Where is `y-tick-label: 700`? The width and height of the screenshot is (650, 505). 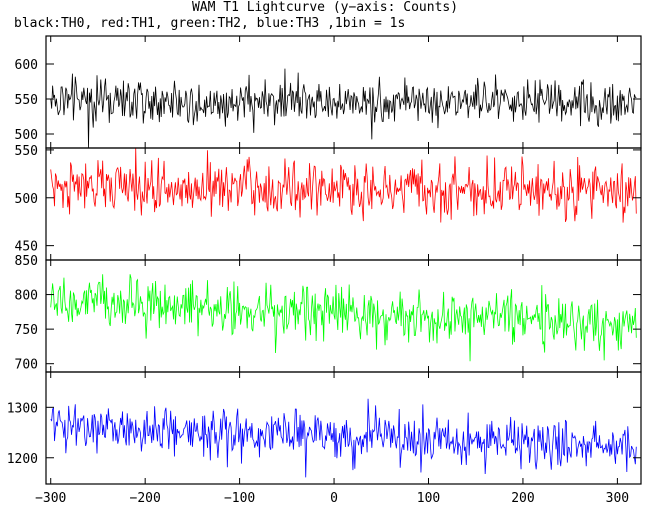 y-tick-label: 700 is located at coordinates (26, 365).